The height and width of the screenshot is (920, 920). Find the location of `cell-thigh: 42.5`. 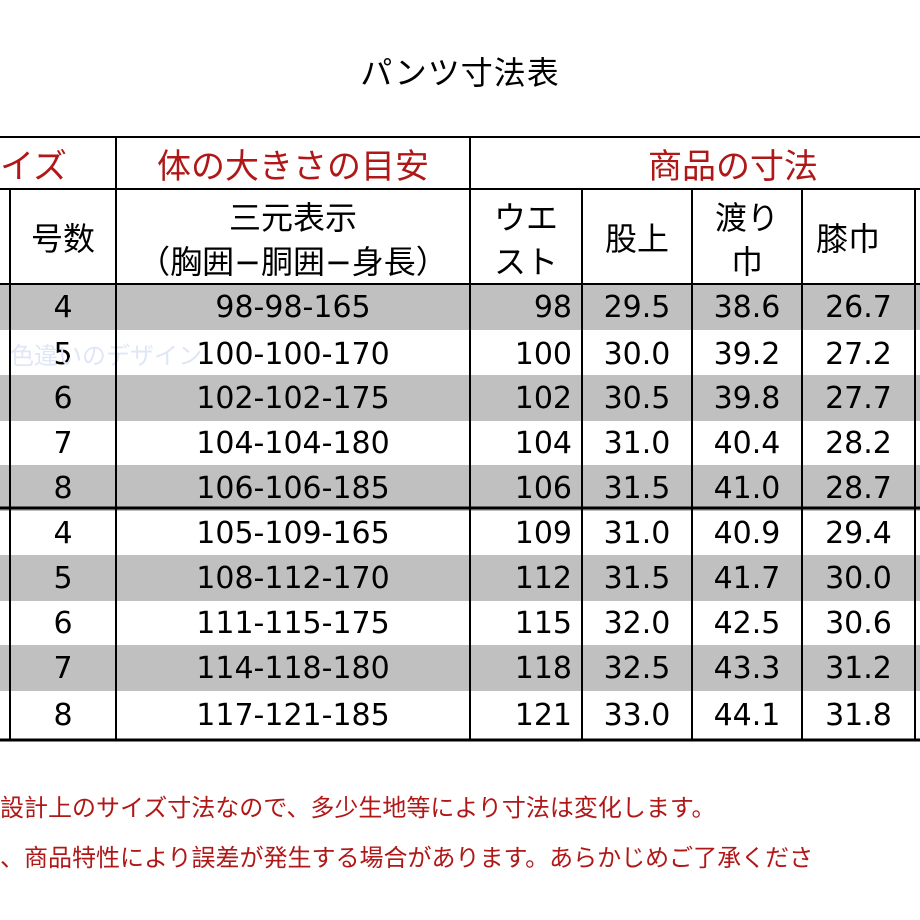

cell-thigh: 42.5 is located at coordinates (747, 623).